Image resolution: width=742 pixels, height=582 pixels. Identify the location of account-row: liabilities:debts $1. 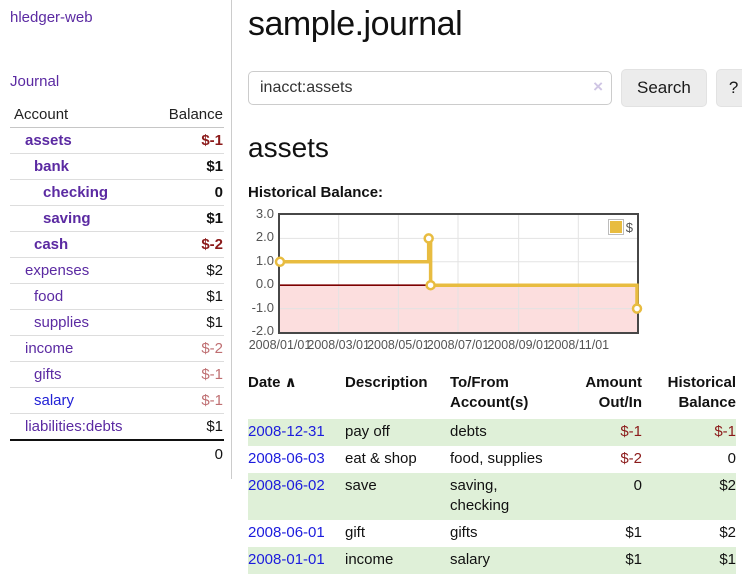
(117, 427).